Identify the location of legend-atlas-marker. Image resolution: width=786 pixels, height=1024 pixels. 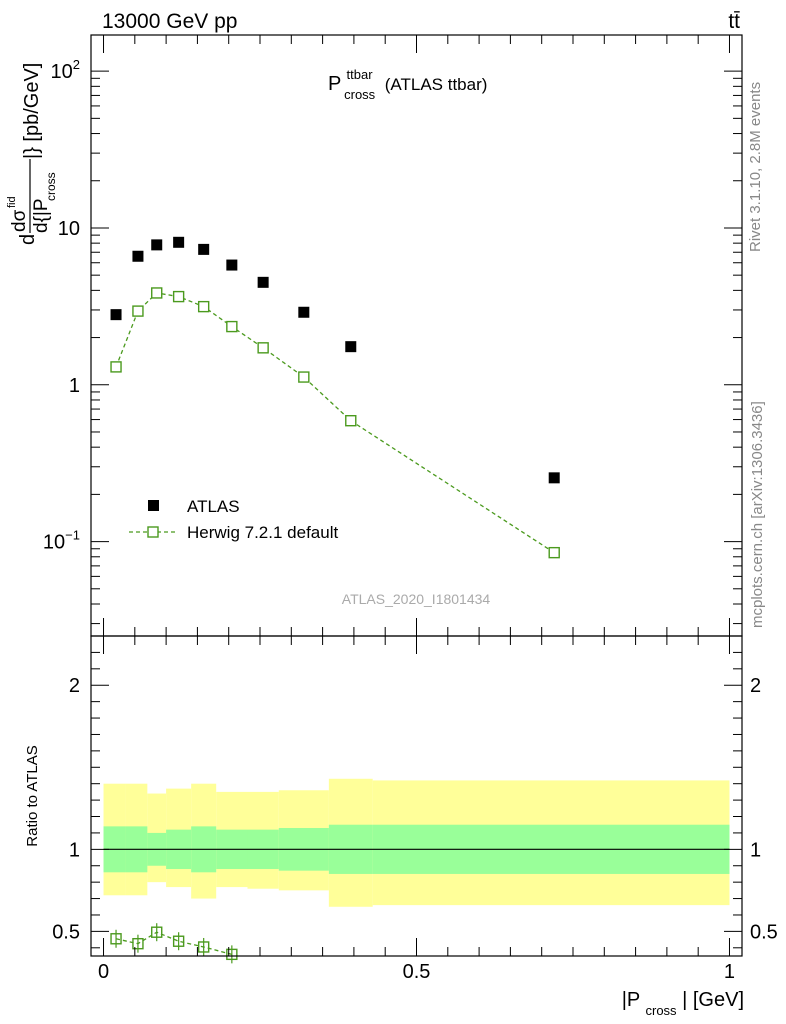
(153, 505).